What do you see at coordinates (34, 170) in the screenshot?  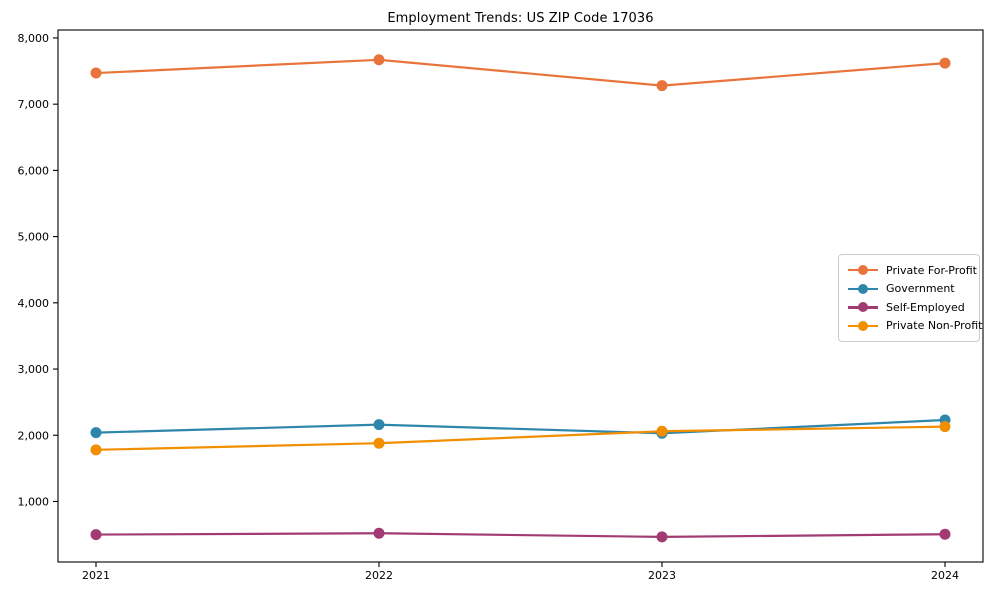 I see `y-axis-tick-label: 6,000` at bounding box center [34, 170].